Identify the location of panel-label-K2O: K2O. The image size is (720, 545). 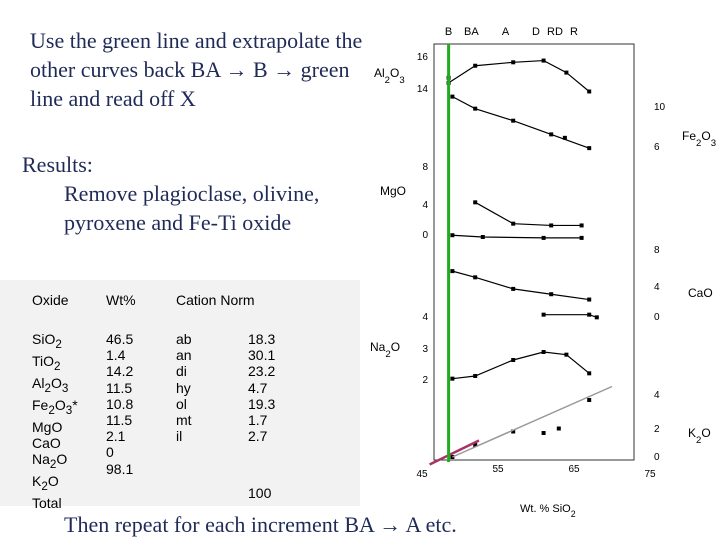
(699, 436).